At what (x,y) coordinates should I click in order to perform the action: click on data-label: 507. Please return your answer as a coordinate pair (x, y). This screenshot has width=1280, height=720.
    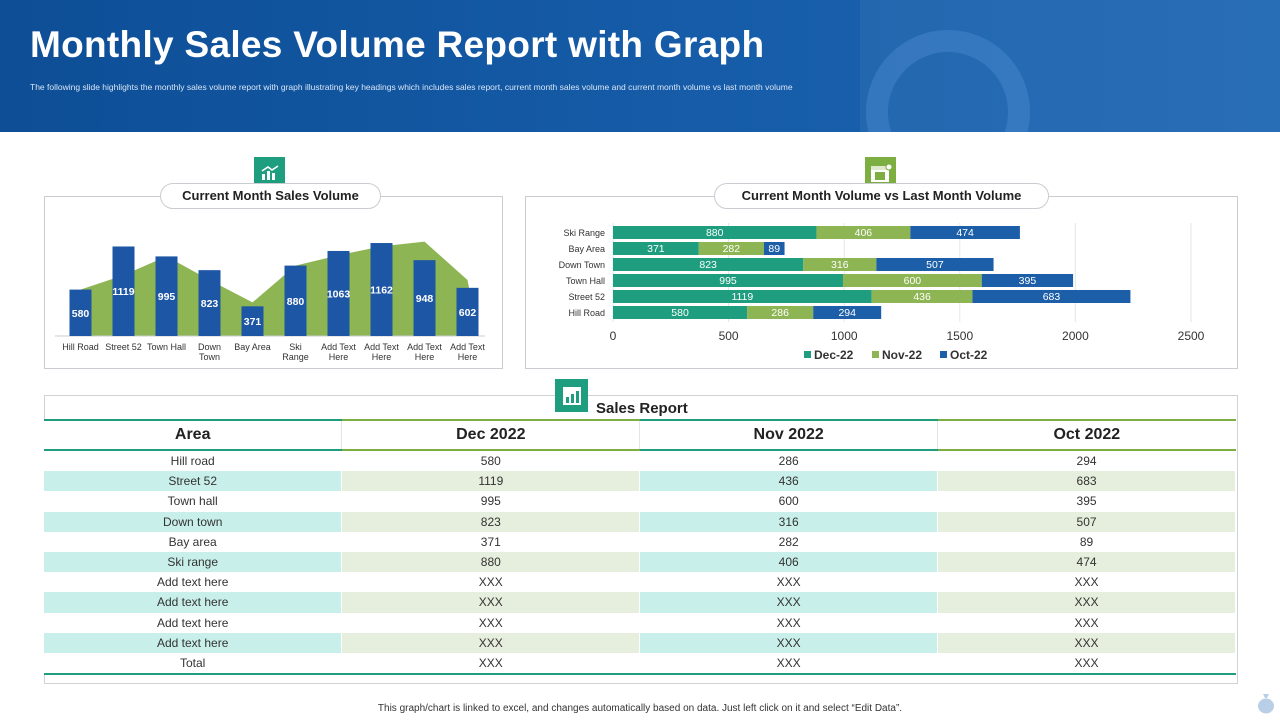
    Looking at the image, I should click on (935, 265).